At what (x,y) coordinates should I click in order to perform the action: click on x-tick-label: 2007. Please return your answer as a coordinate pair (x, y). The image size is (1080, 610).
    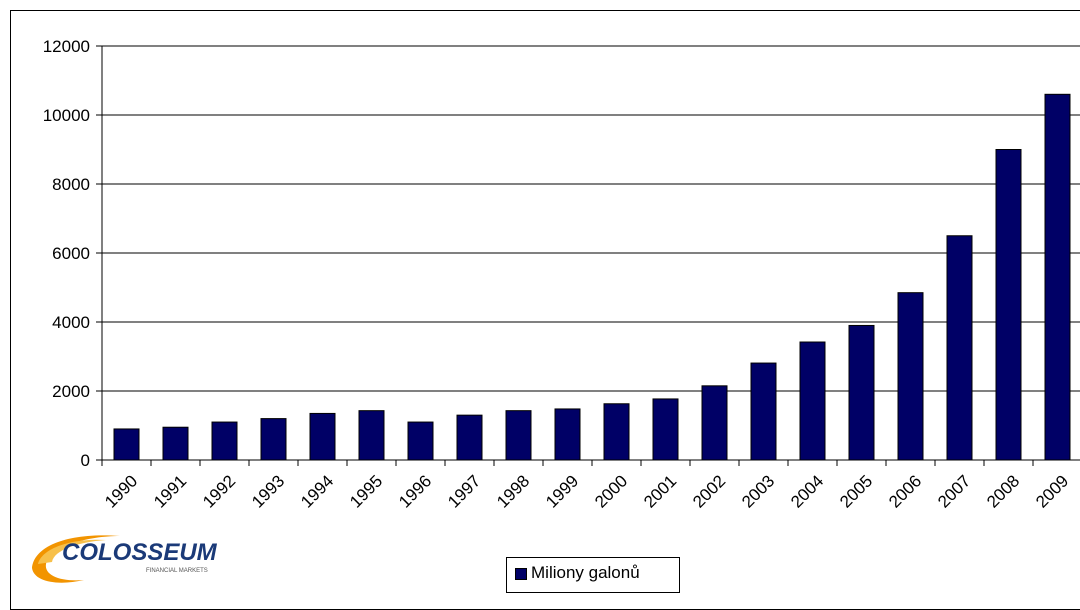
    Looking at the image, I should click on (954, 491).